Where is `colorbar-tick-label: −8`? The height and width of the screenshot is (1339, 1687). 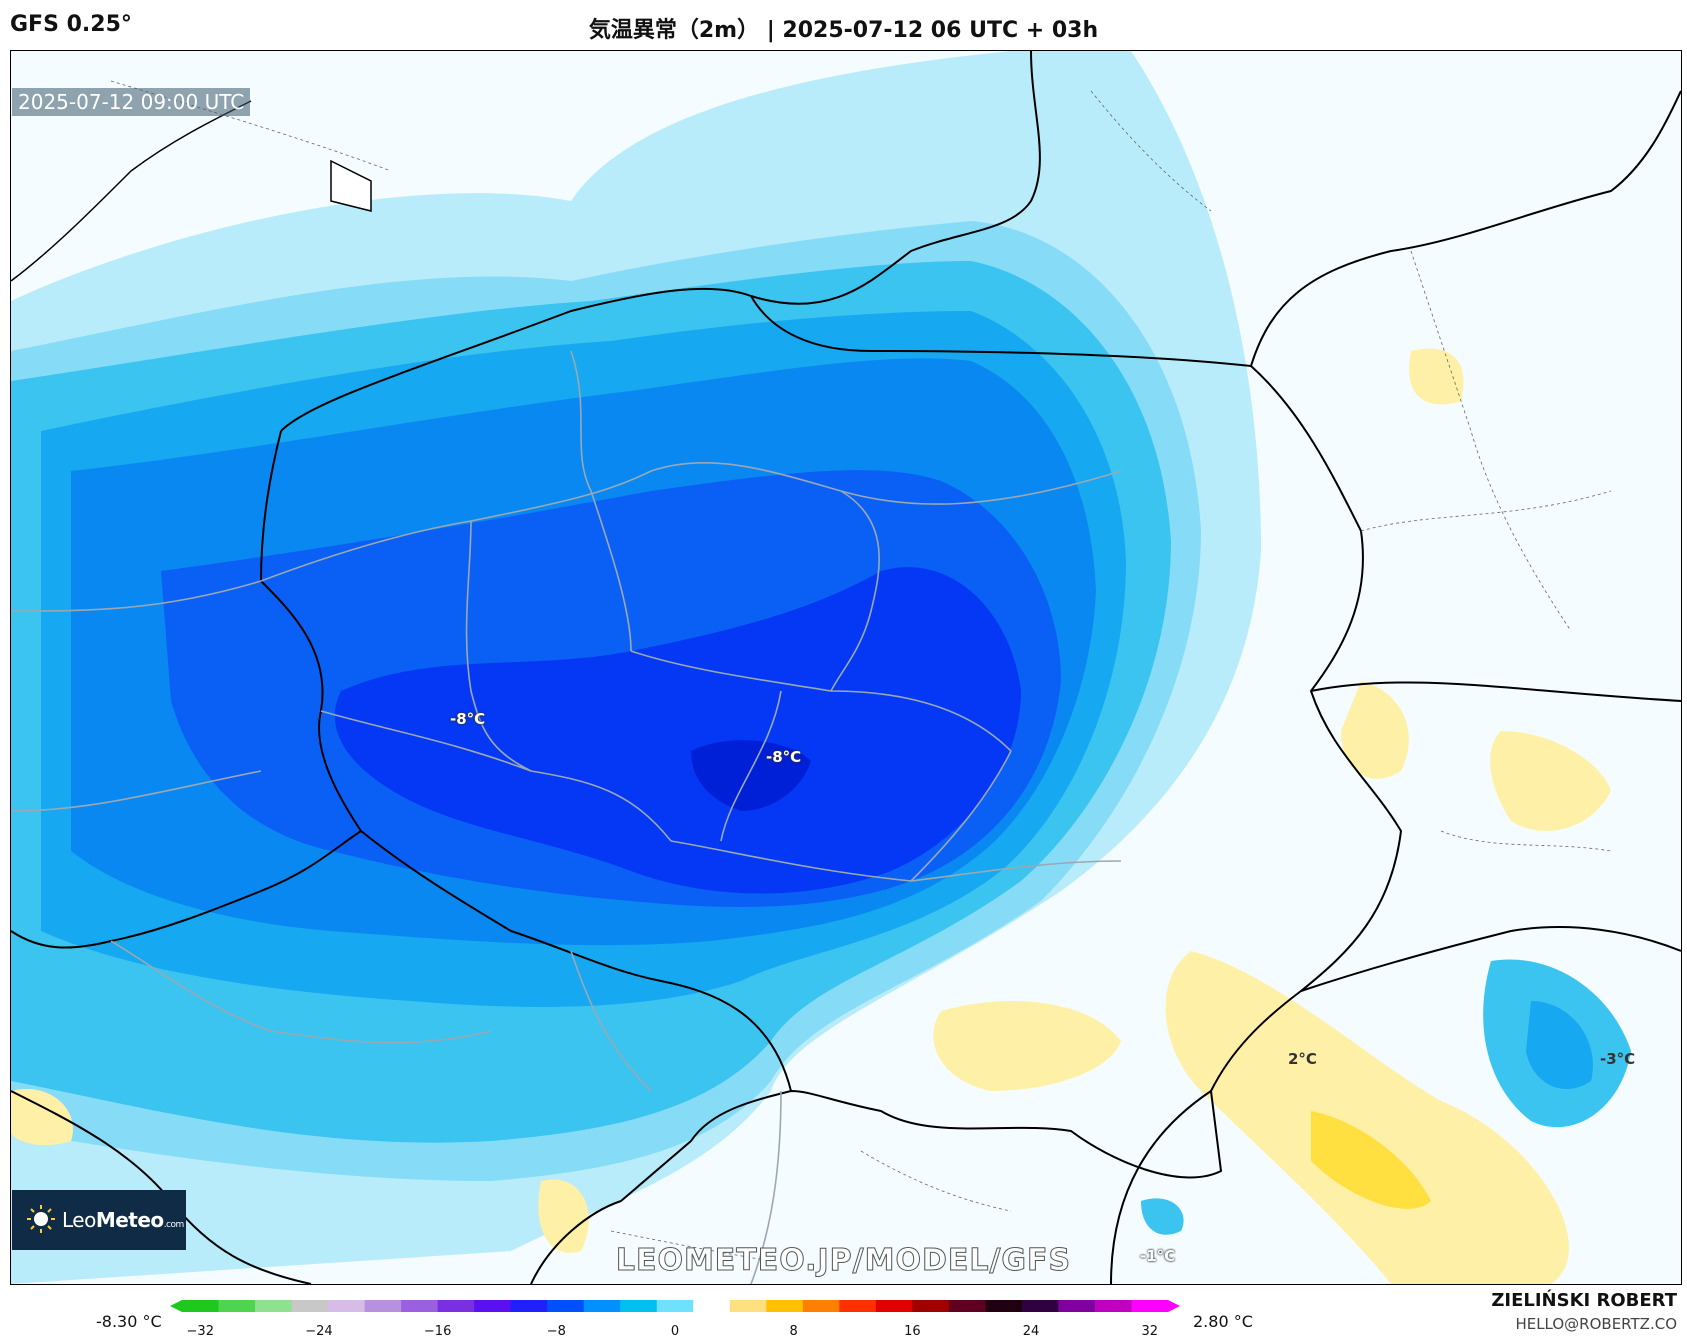 colorbar-tick-label: −8 is located at coordinates (556, 1331).